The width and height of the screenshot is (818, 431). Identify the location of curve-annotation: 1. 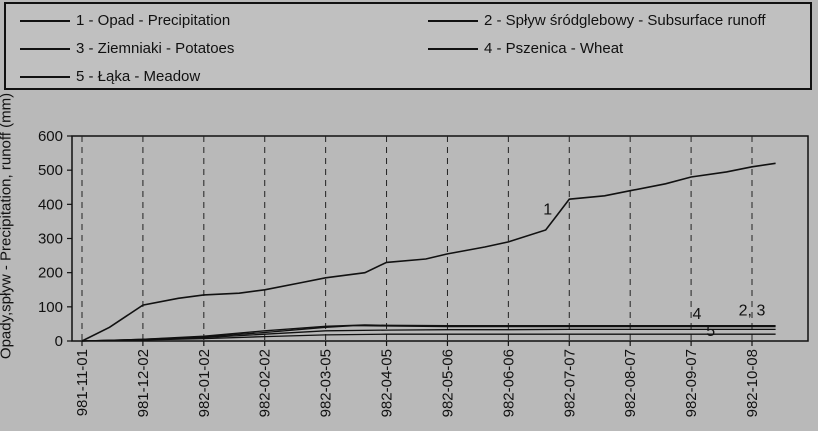
(547, 210).